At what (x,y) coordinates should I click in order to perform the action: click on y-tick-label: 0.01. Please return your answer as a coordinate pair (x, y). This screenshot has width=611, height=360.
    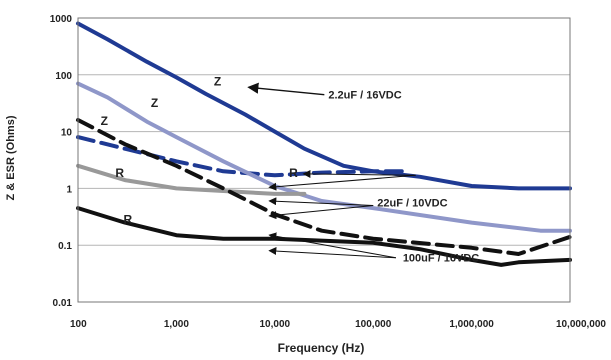
    Looking at the image, I should click on (63, 303).